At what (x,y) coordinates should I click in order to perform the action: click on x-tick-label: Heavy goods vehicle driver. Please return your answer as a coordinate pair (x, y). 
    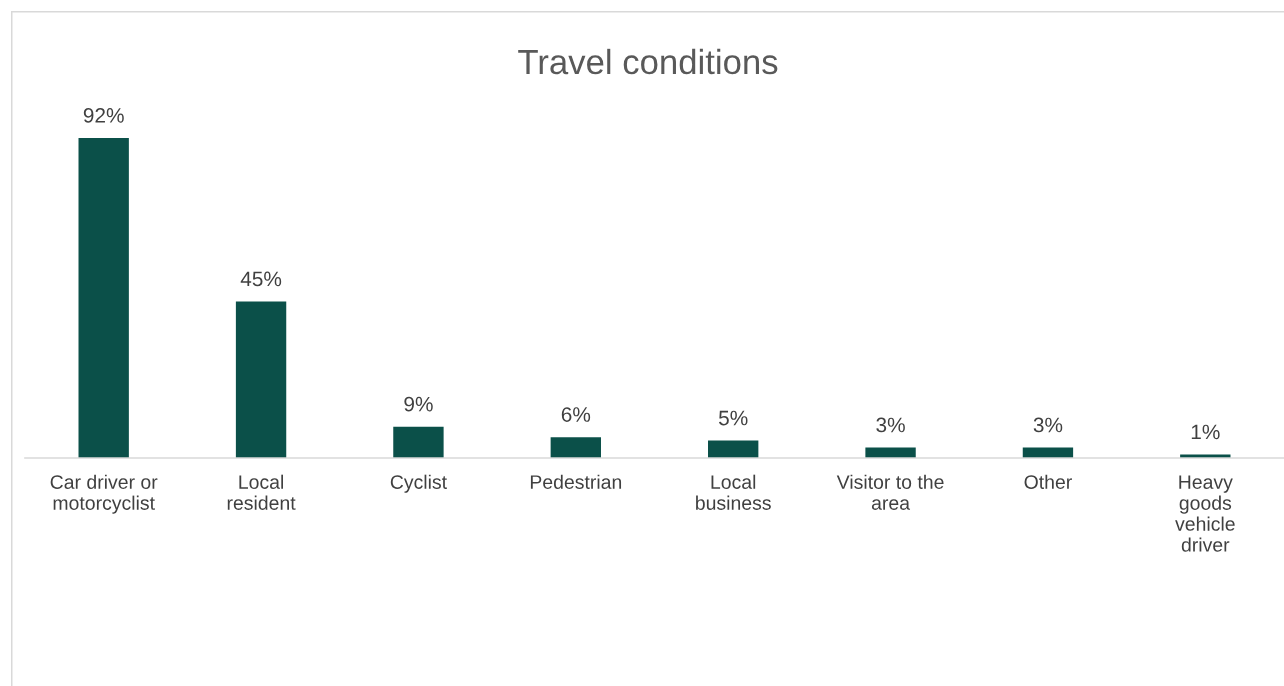
    Looking at the image, I should click on (1205, 513).